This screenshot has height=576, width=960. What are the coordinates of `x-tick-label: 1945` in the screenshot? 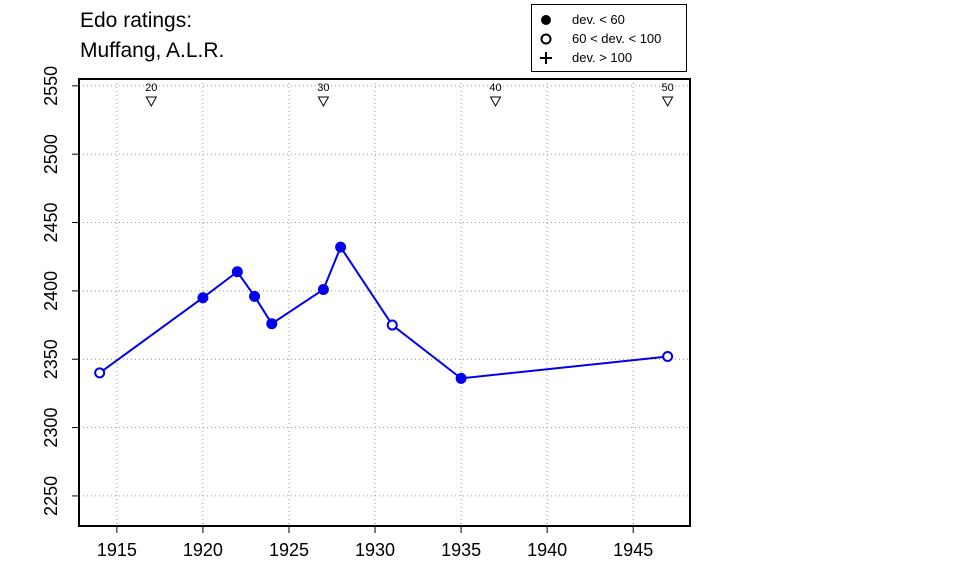 It's located at (633, 550).